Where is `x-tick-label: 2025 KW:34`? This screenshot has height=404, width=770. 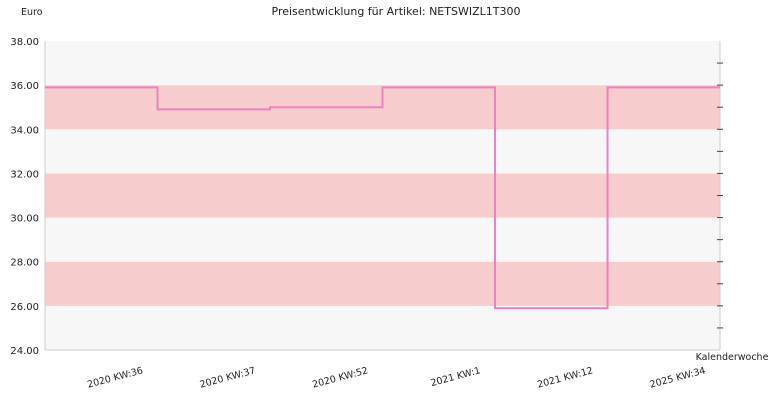
x-tick-label: 2025 KW:34 is located at coordinates (678, 377).